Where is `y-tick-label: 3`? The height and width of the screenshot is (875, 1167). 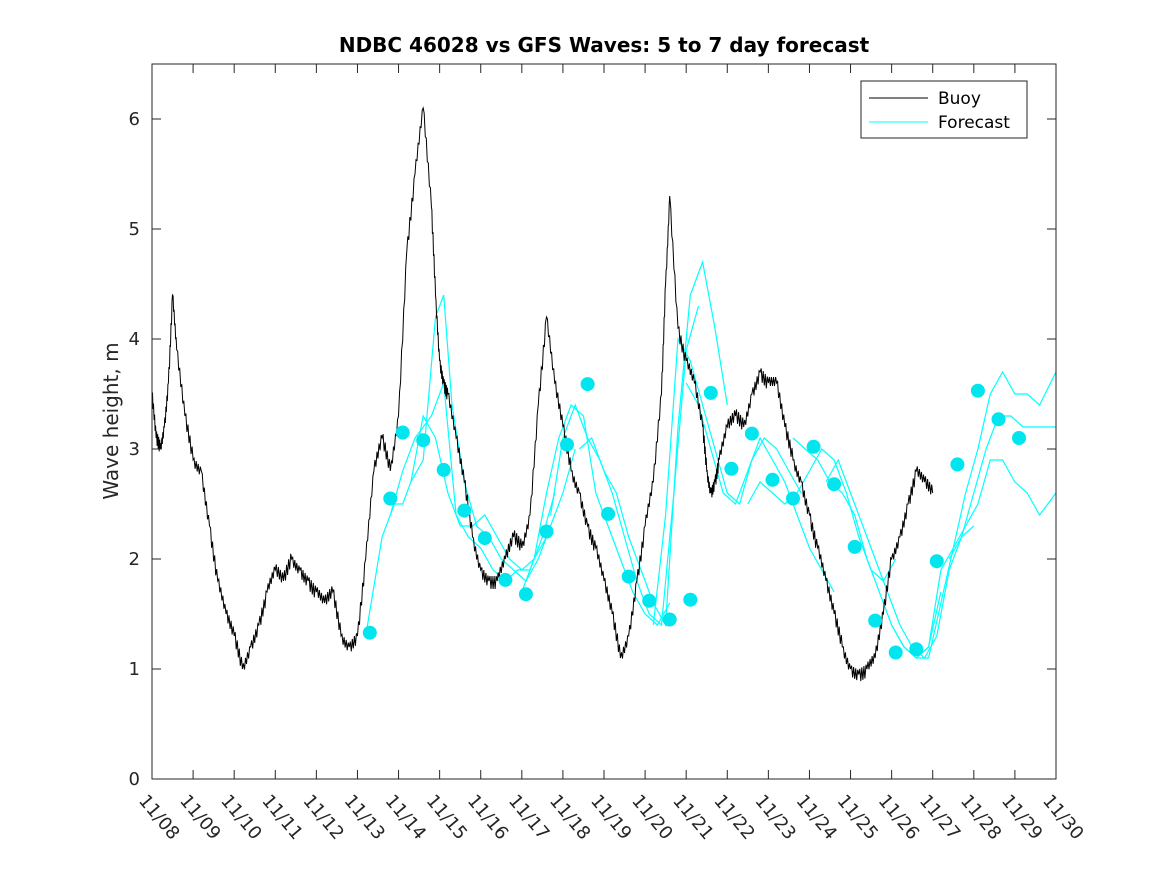
y-tick-label: 3 is located at coordinates (134, 449).